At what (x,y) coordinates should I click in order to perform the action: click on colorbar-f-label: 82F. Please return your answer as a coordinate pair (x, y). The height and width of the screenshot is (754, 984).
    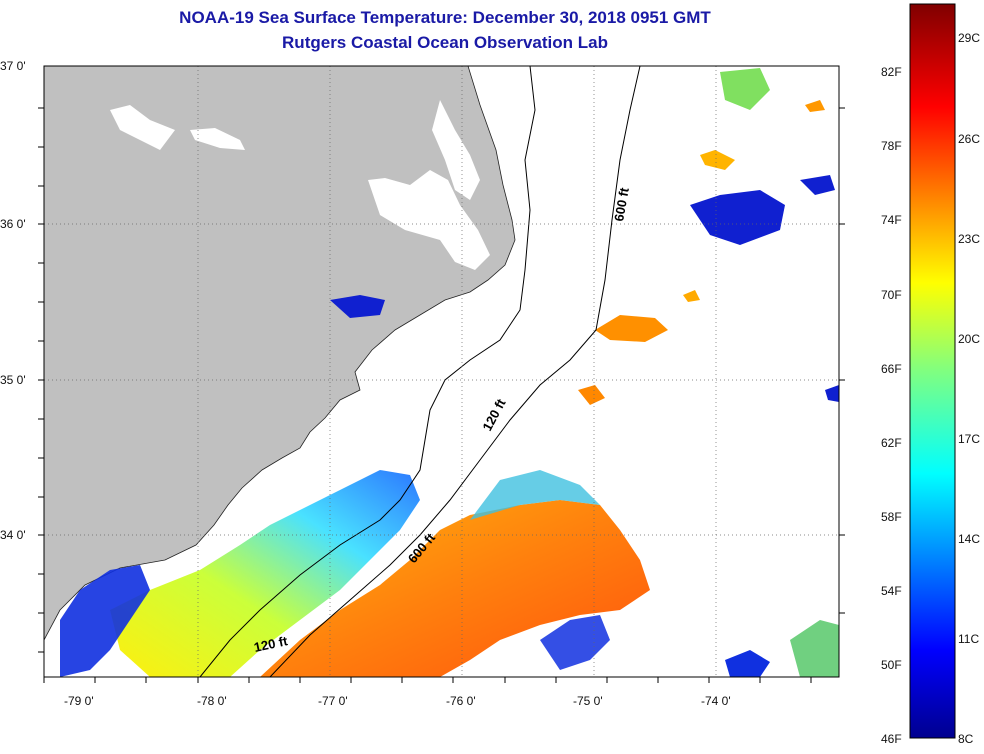
    Looking at the image, I should click on (891, 72).